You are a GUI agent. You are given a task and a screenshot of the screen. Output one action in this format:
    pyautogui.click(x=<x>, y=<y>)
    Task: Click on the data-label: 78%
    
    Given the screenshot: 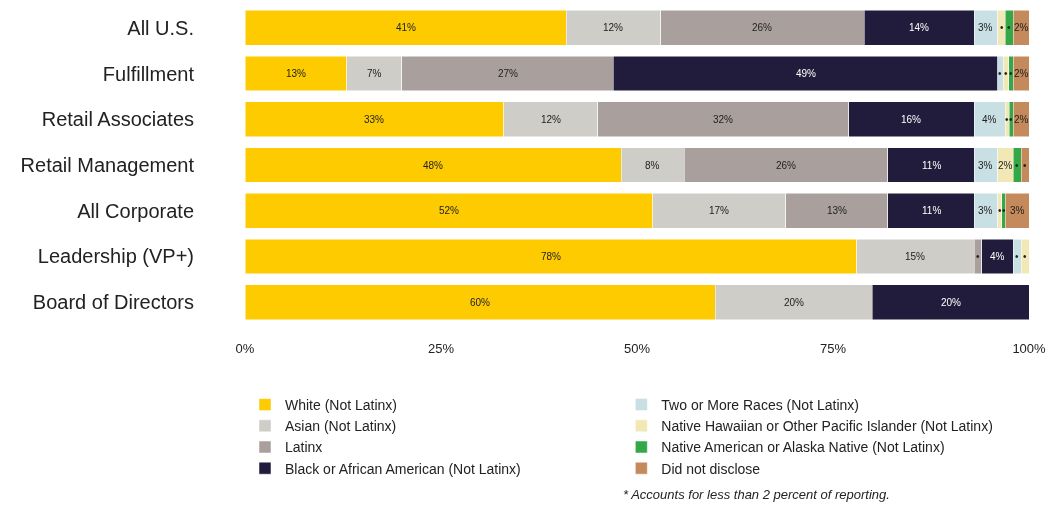 What is the action you would take?
    pyautogui.click(x=551, y=256)
    